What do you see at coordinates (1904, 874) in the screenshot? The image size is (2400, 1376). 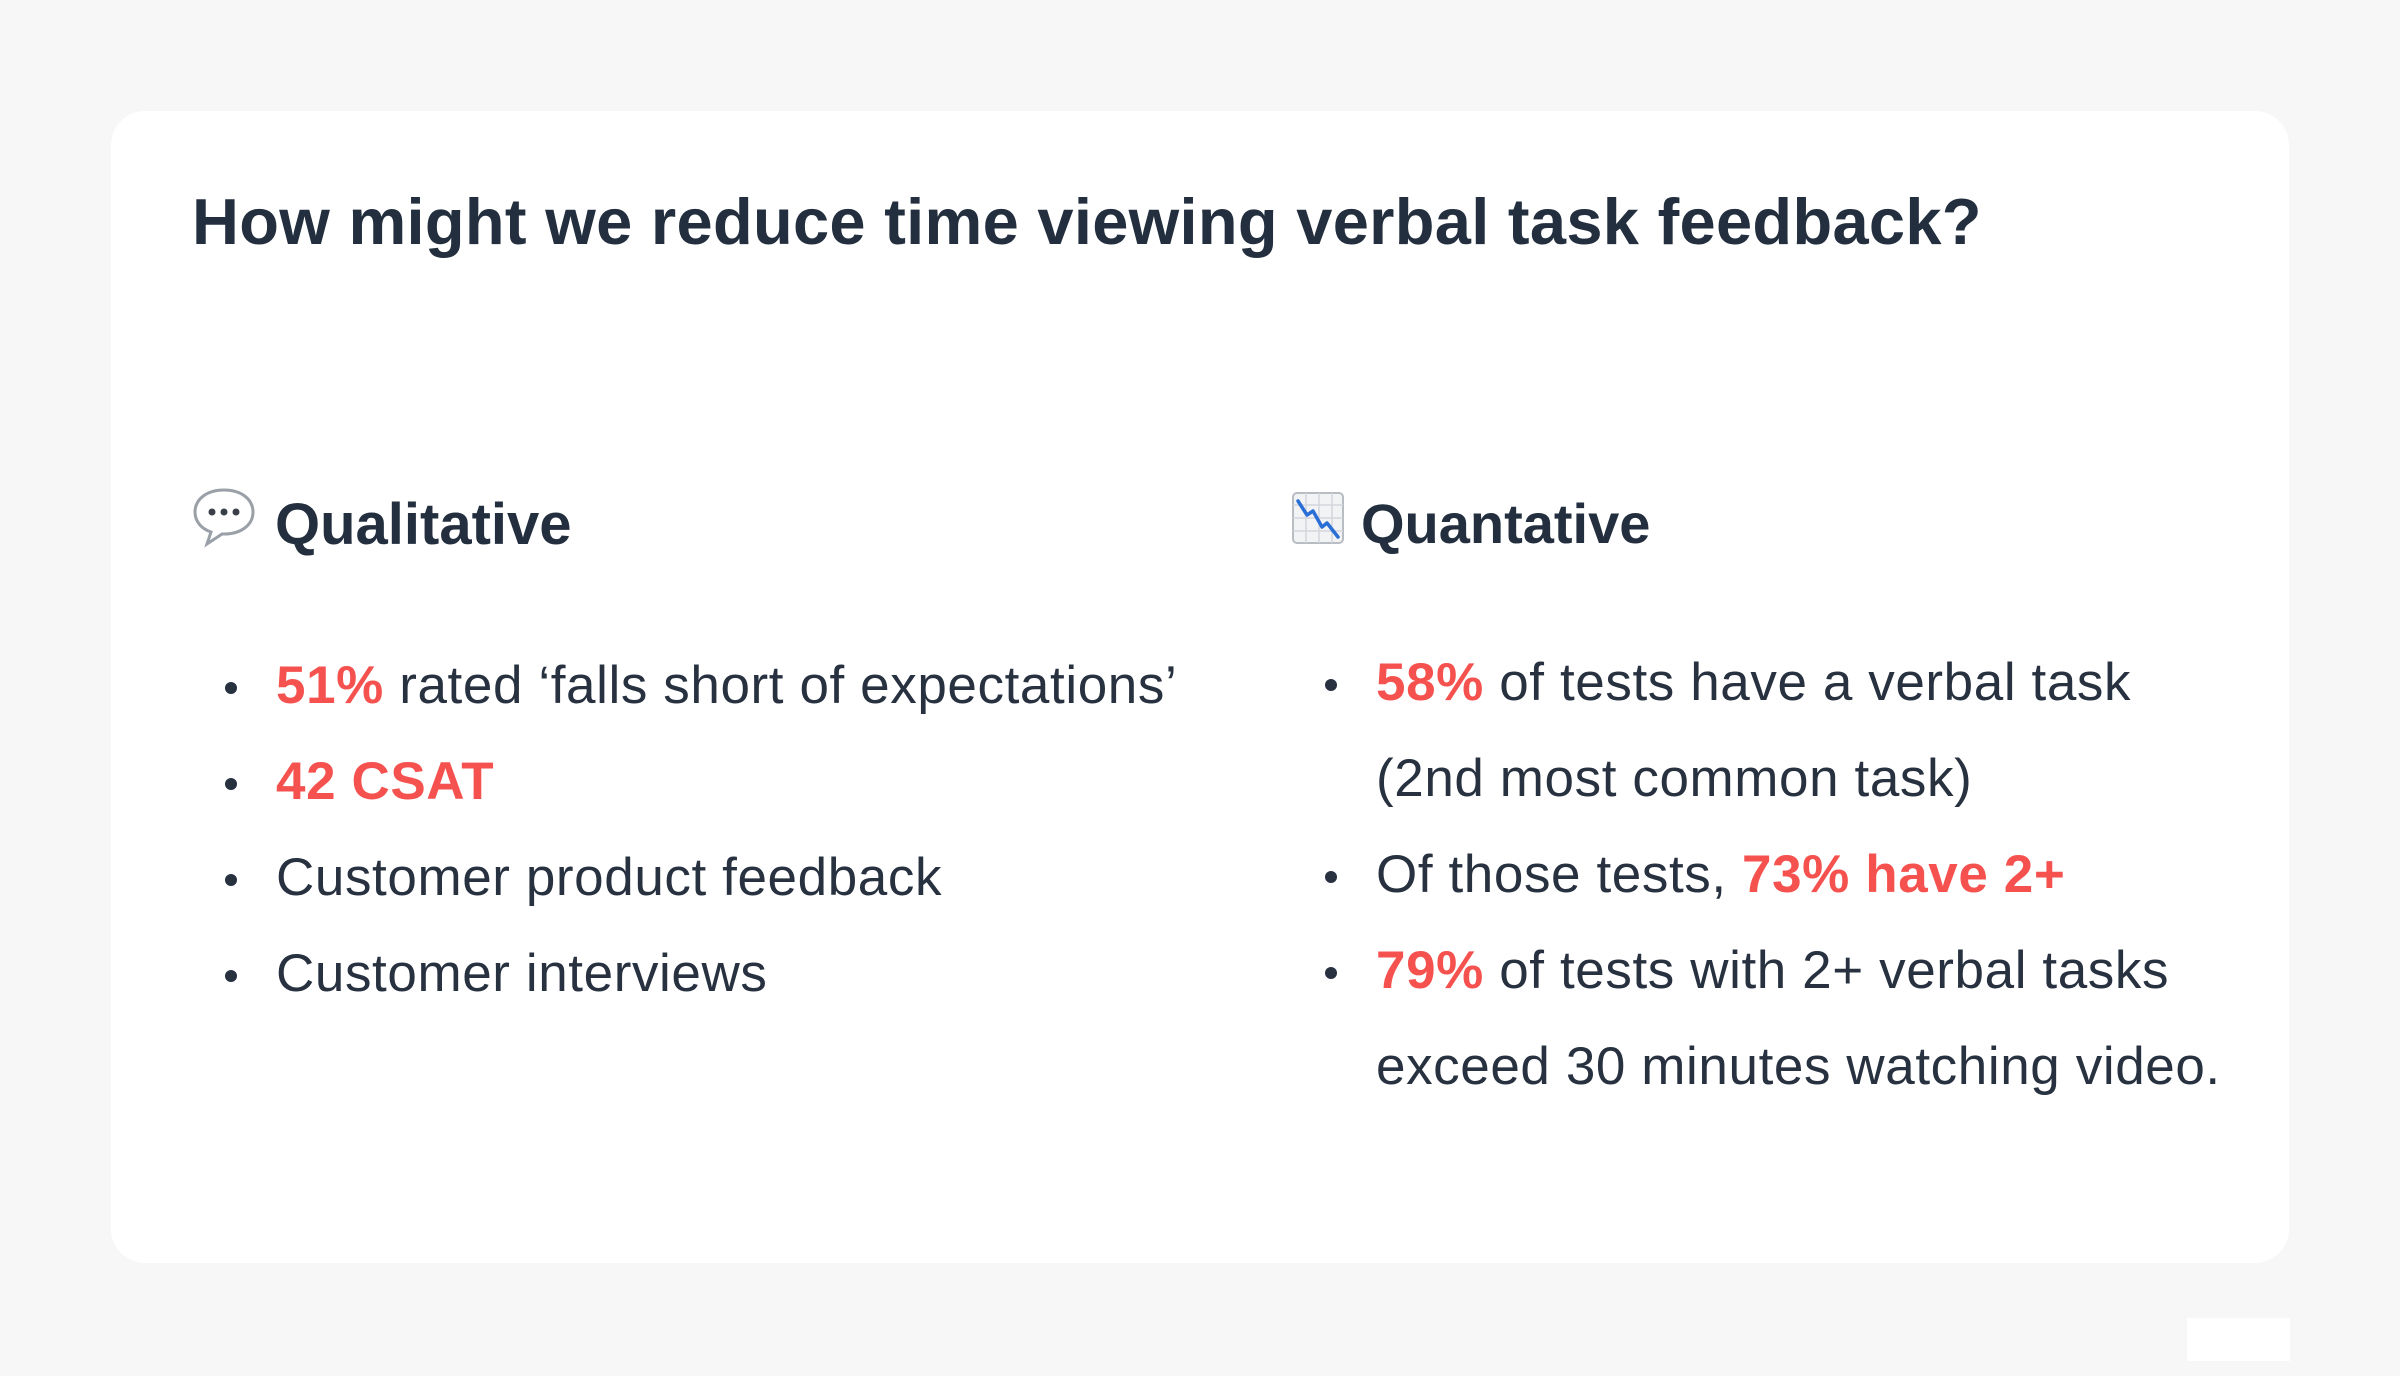 I see `highlight-value: 73% have 2+` at bounding box center [1904, 874].